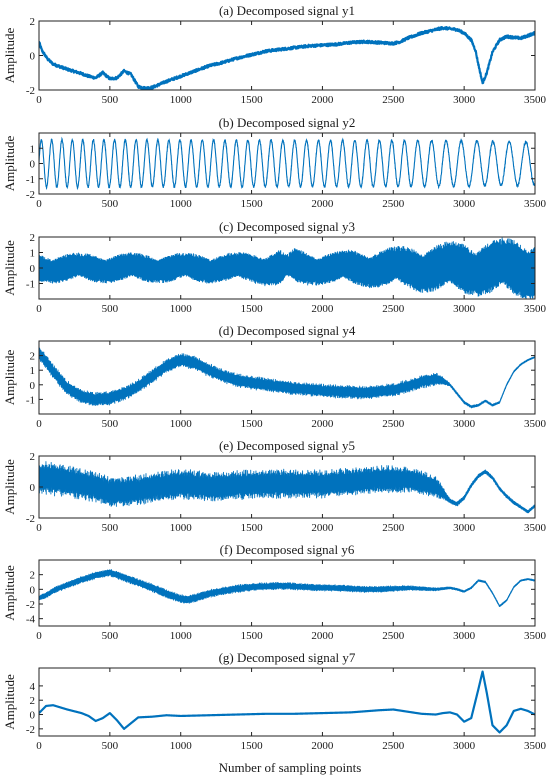 The height and width of the screenshot is (779, 550). Describe the element at coordinates (31, 620) in the screenshot. I see `y-tick-label: -4` at that location.